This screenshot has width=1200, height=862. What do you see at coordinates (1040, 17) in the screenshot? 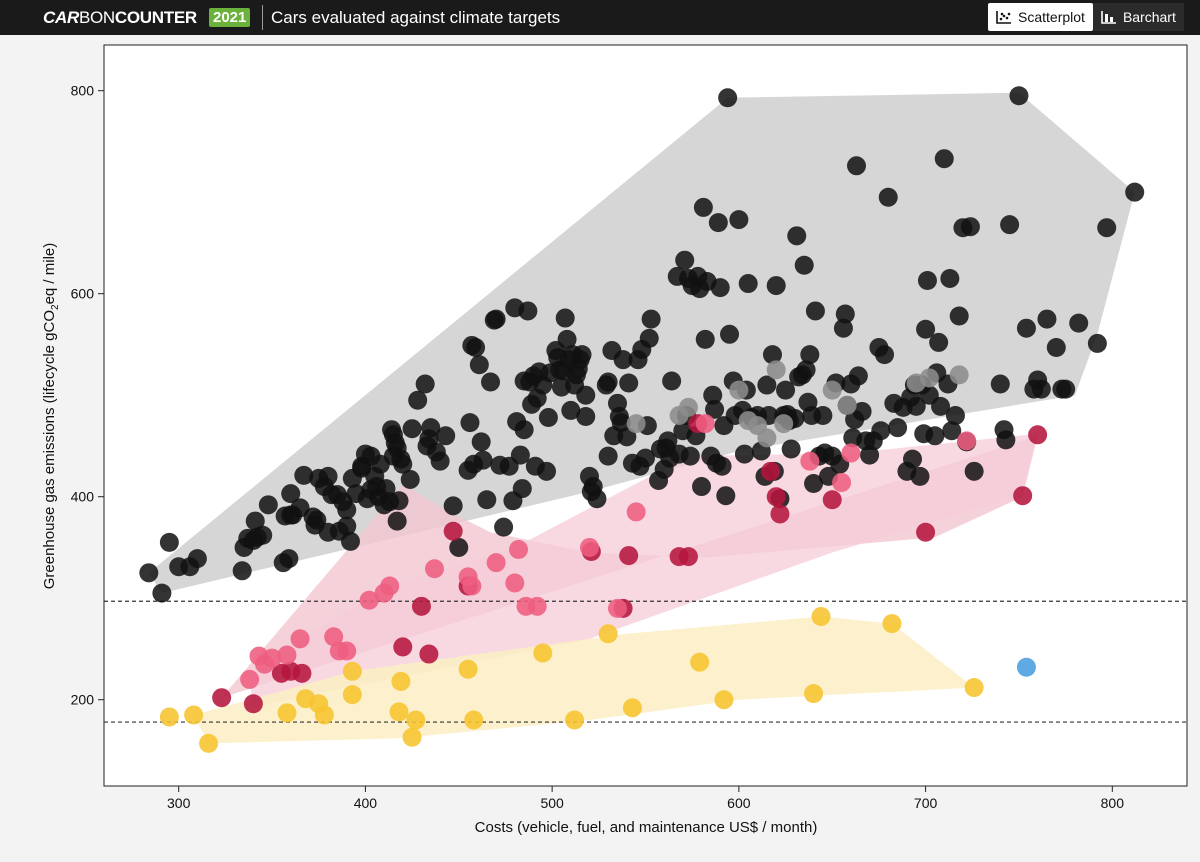
I see `tab-scatterplot: Scatterplot` at bounding box center [1040, 17].